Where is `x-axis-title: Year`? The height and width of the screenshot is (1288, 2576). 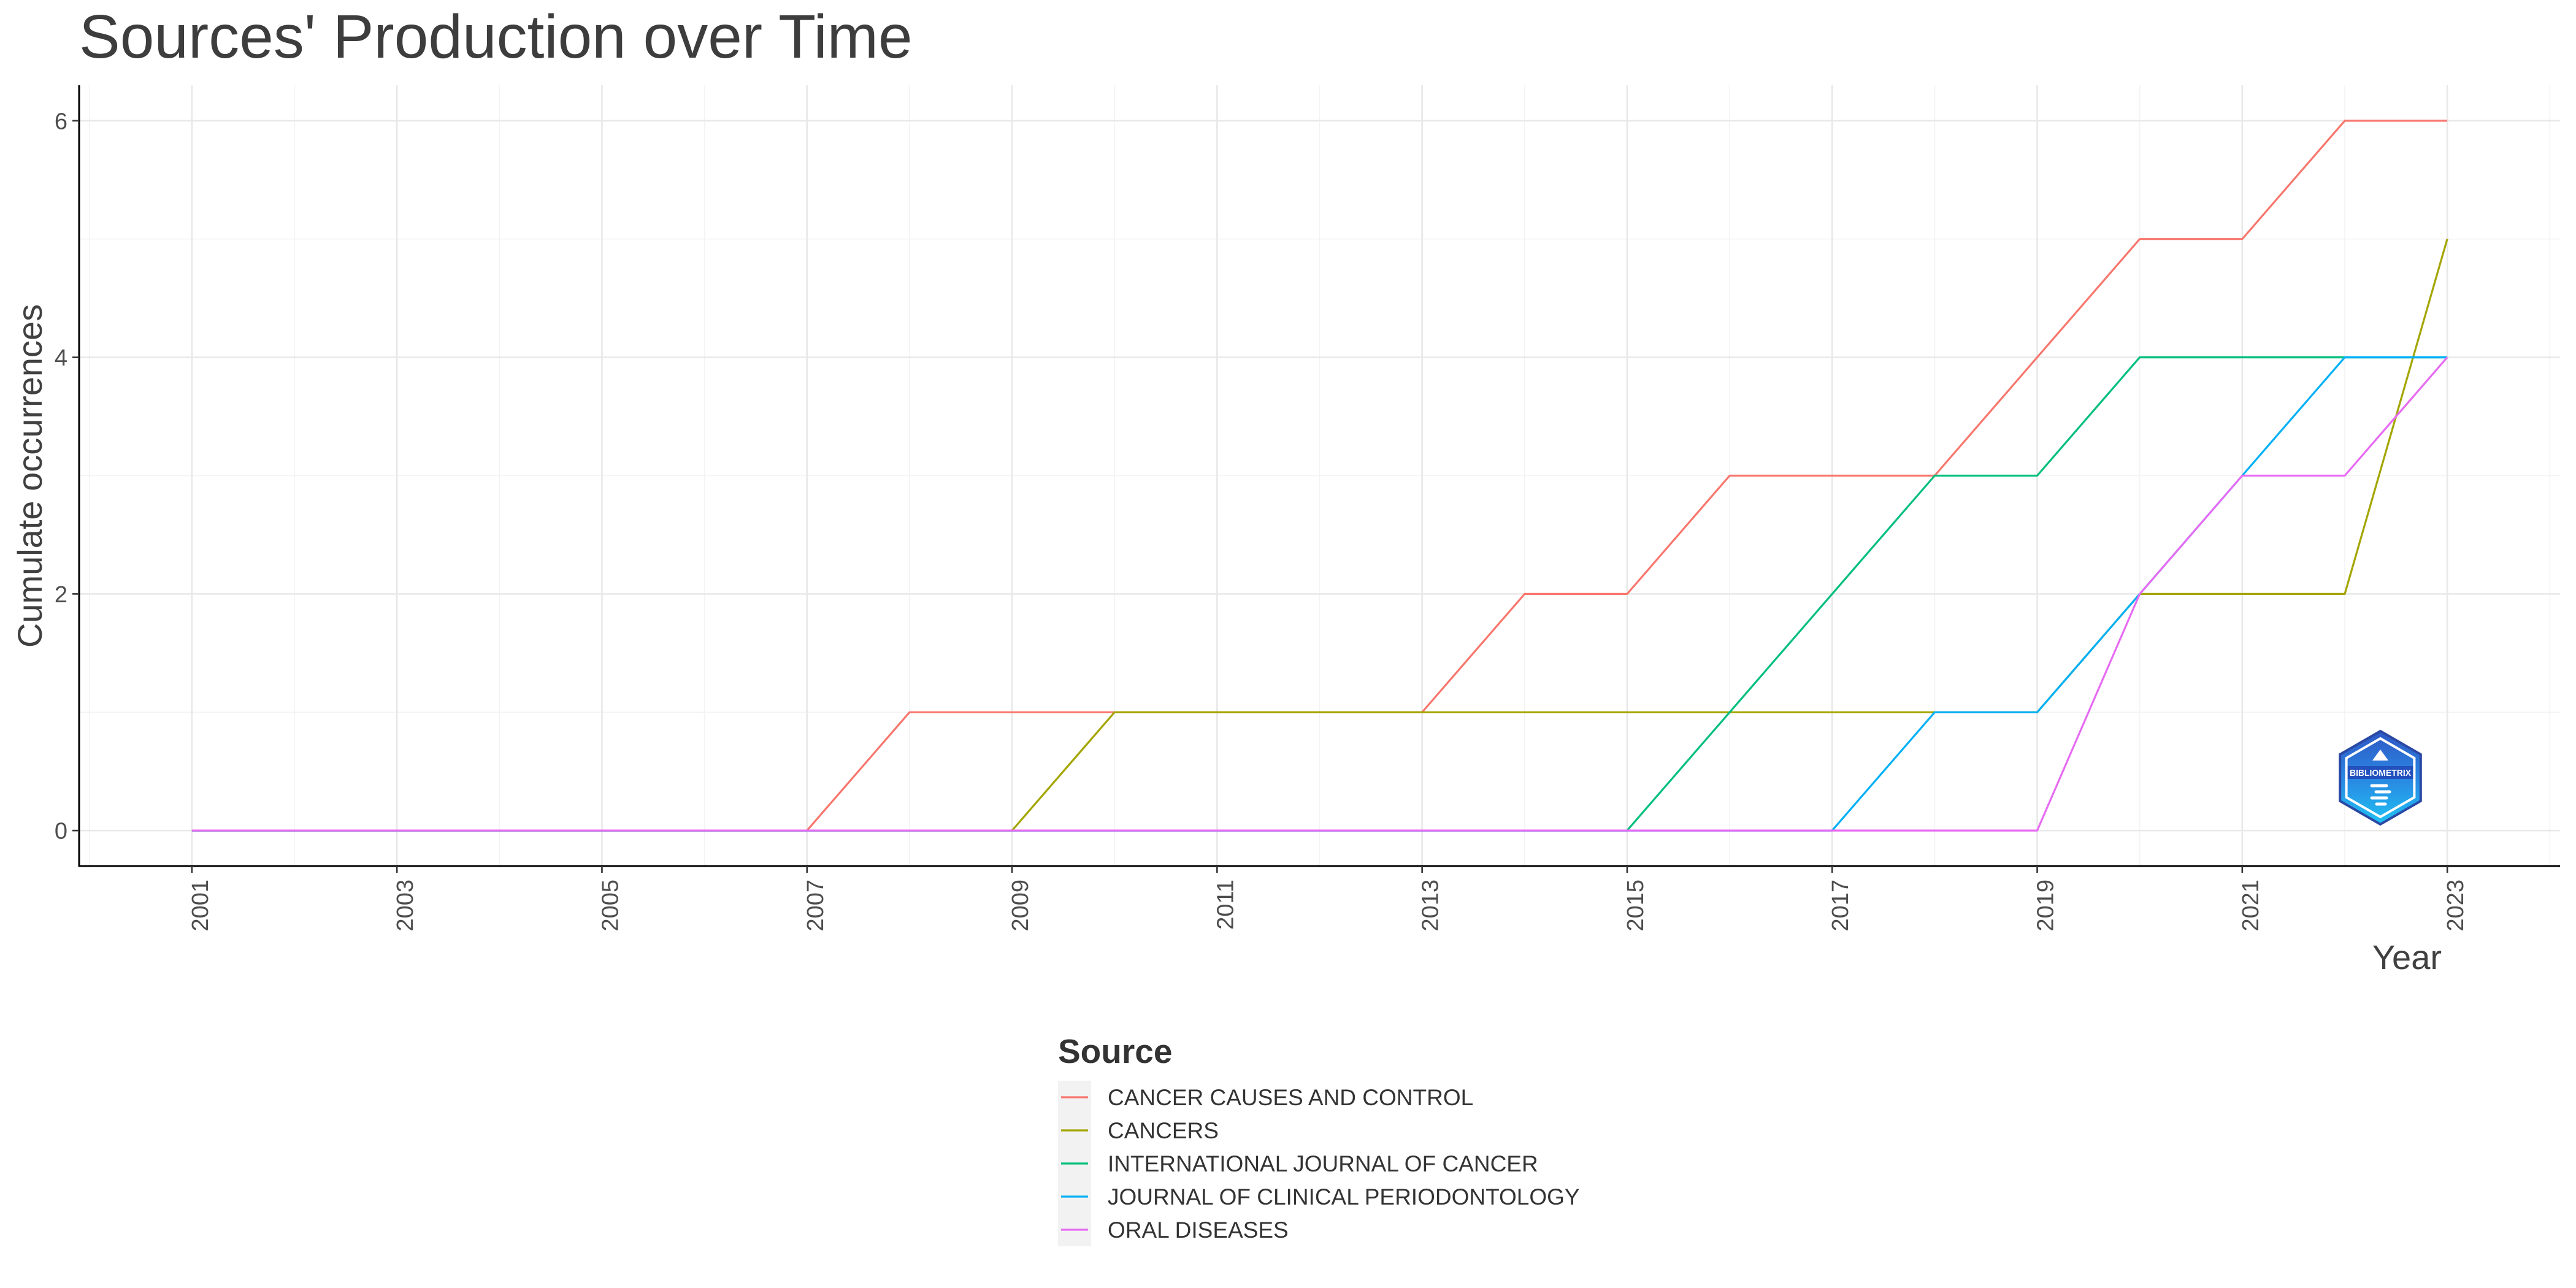 x-axis-title: Year is located at coordinates (2407, 957).